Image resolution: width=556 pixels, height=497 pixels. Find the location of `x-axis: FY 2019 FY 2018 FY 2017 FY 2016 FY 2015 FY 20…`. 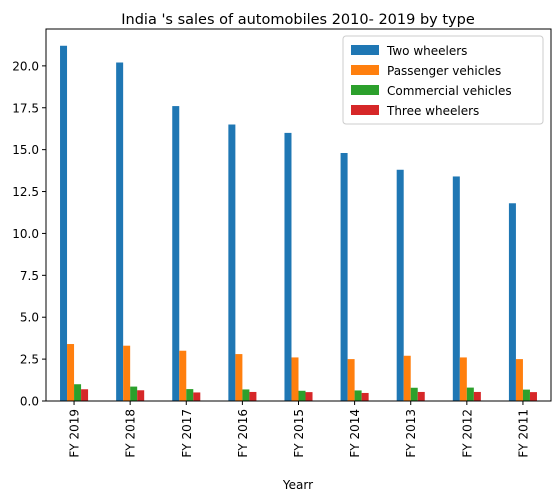

x-axis: FY 2019 FY 2018 FY 2017 FY 2016 FY 2015 FY 20… is located at coordinates (299, 429).